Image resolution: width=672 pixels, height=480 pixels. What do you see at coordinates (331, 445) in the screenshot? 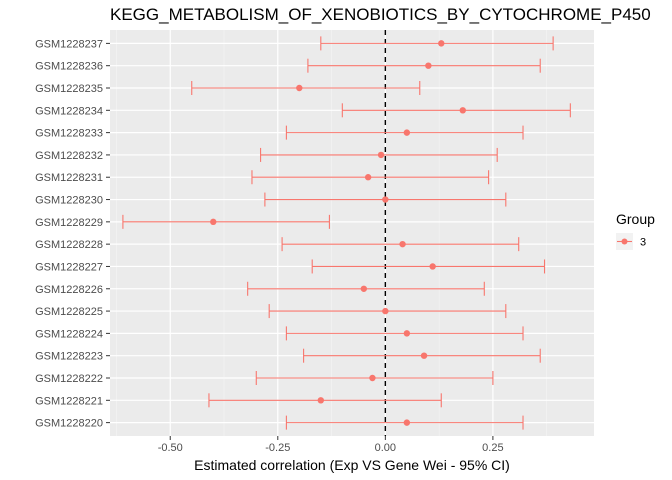
I see `x-axis-ticks: -0.50 -0.25 0.00 0.25` at bounding box center [331, 445].